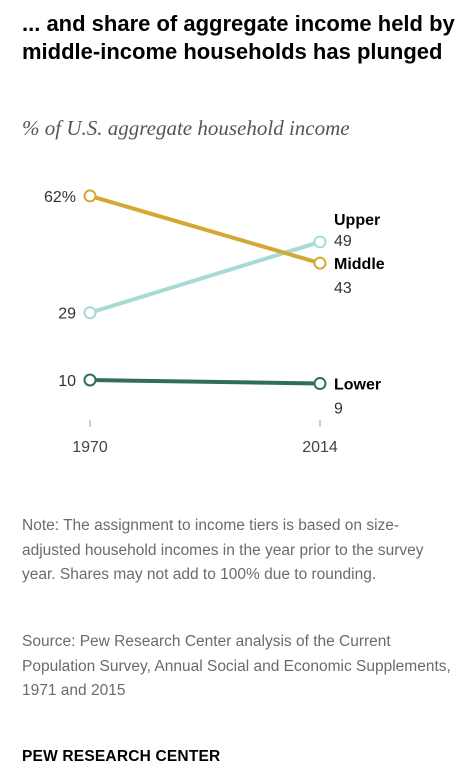  I want to click on middle-point-start, so click(90, 196).